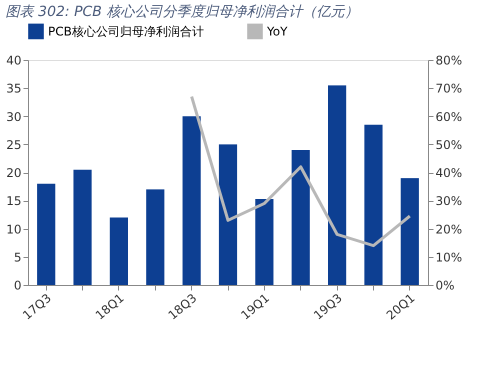  Describe the element at coordinates (126, 31) in the screenshot. I see `legend-label: PCB核心公司归母净利润合计` at that location.